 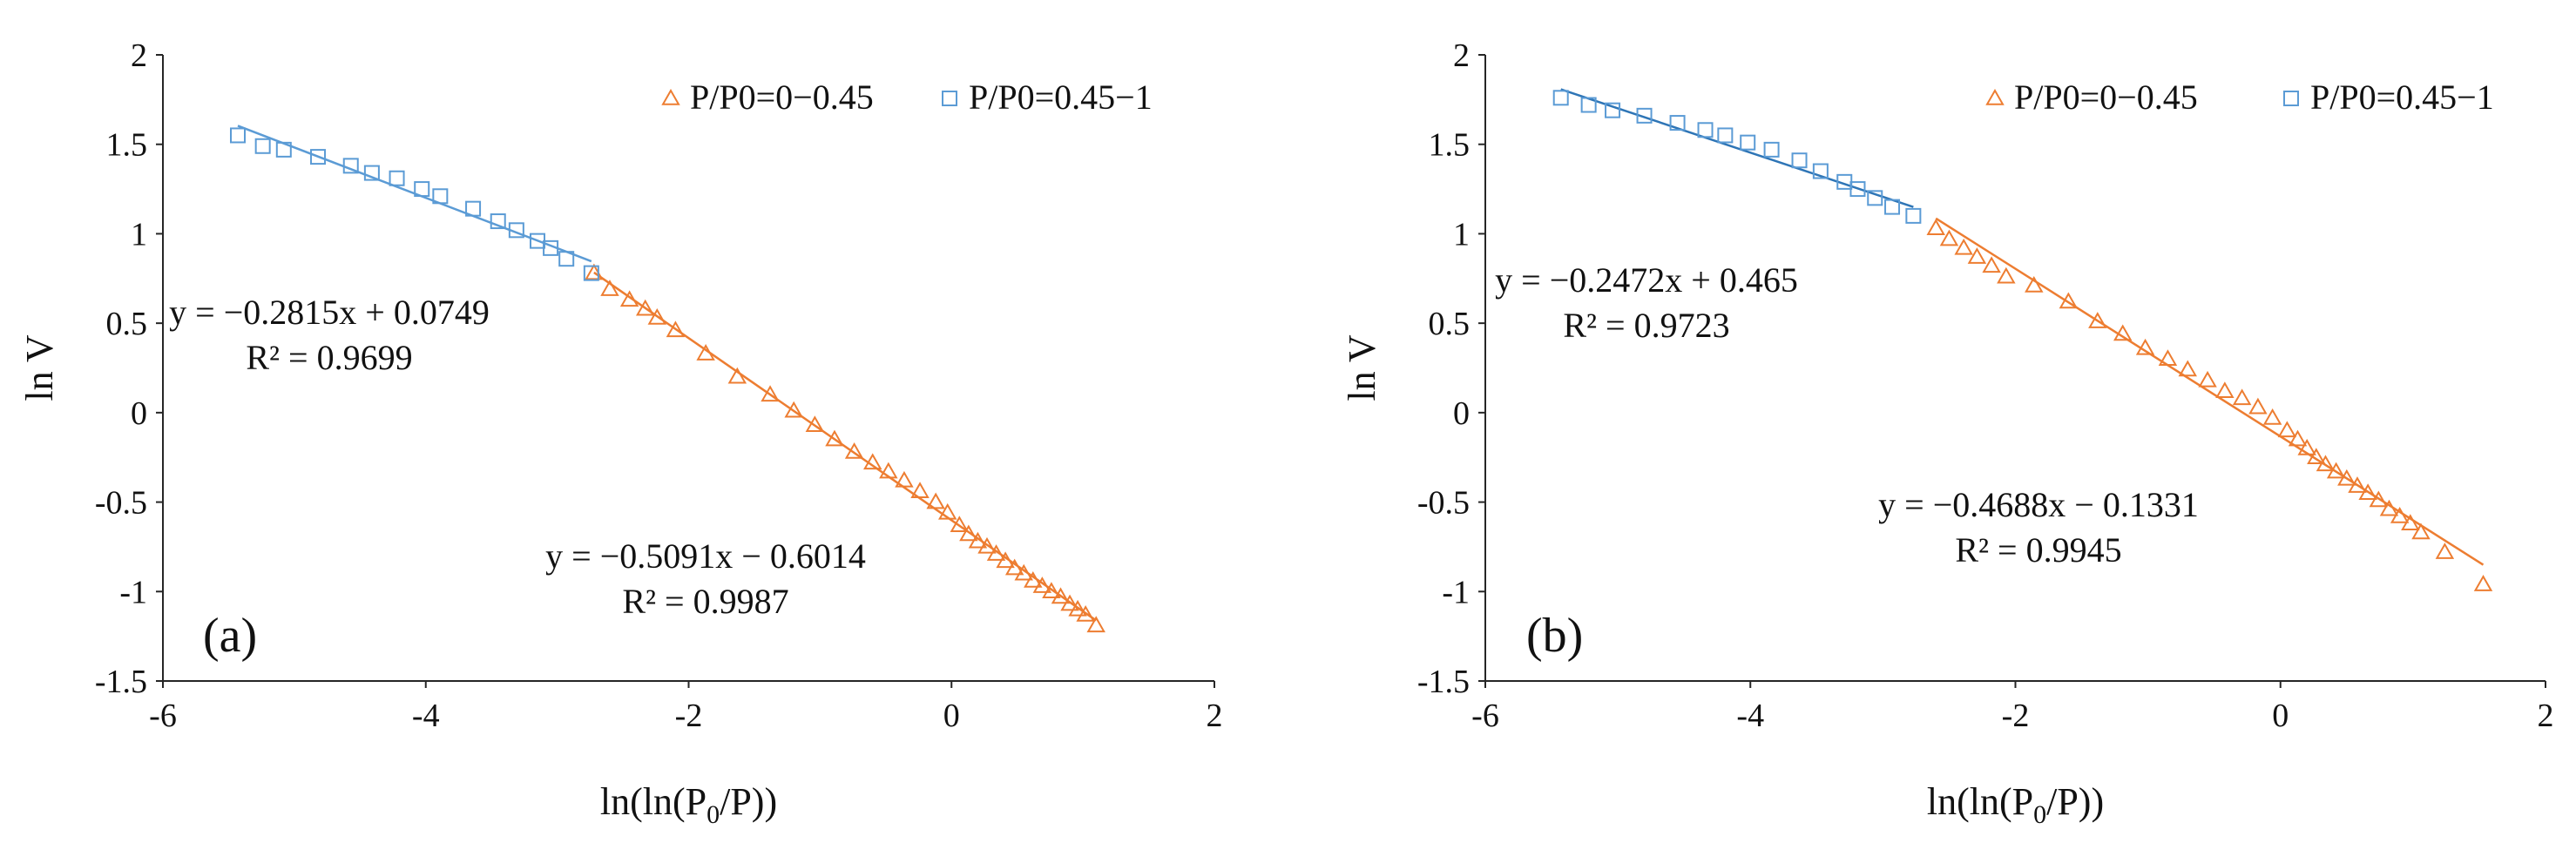 I want to click on chart-b-x-tick-label: -6, so click(x=1485, y=716).